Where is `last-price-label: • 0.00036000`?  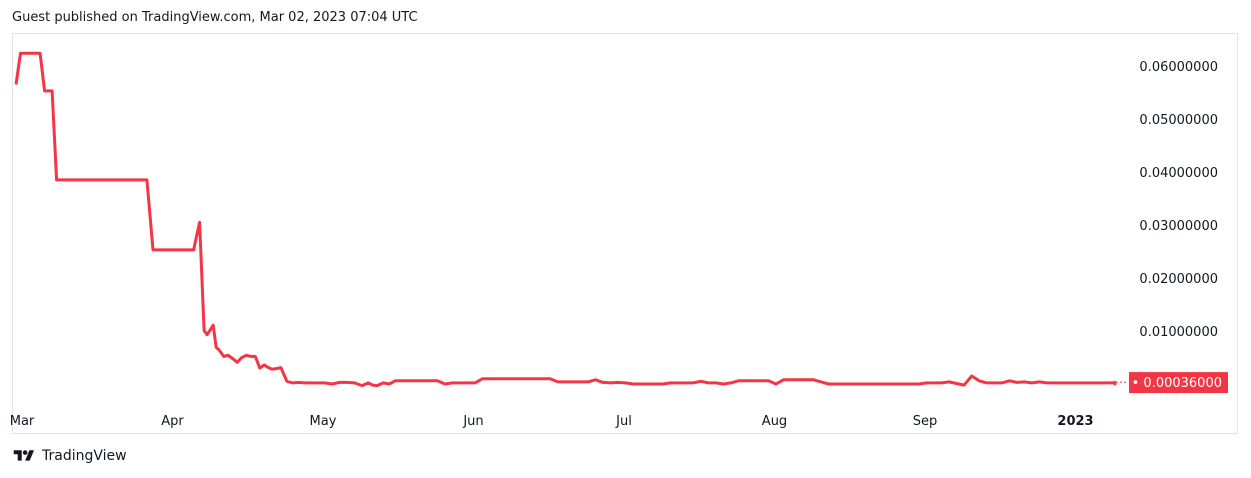
last-price-label: • 0.00036000 is located at coordinates (1177, 383).